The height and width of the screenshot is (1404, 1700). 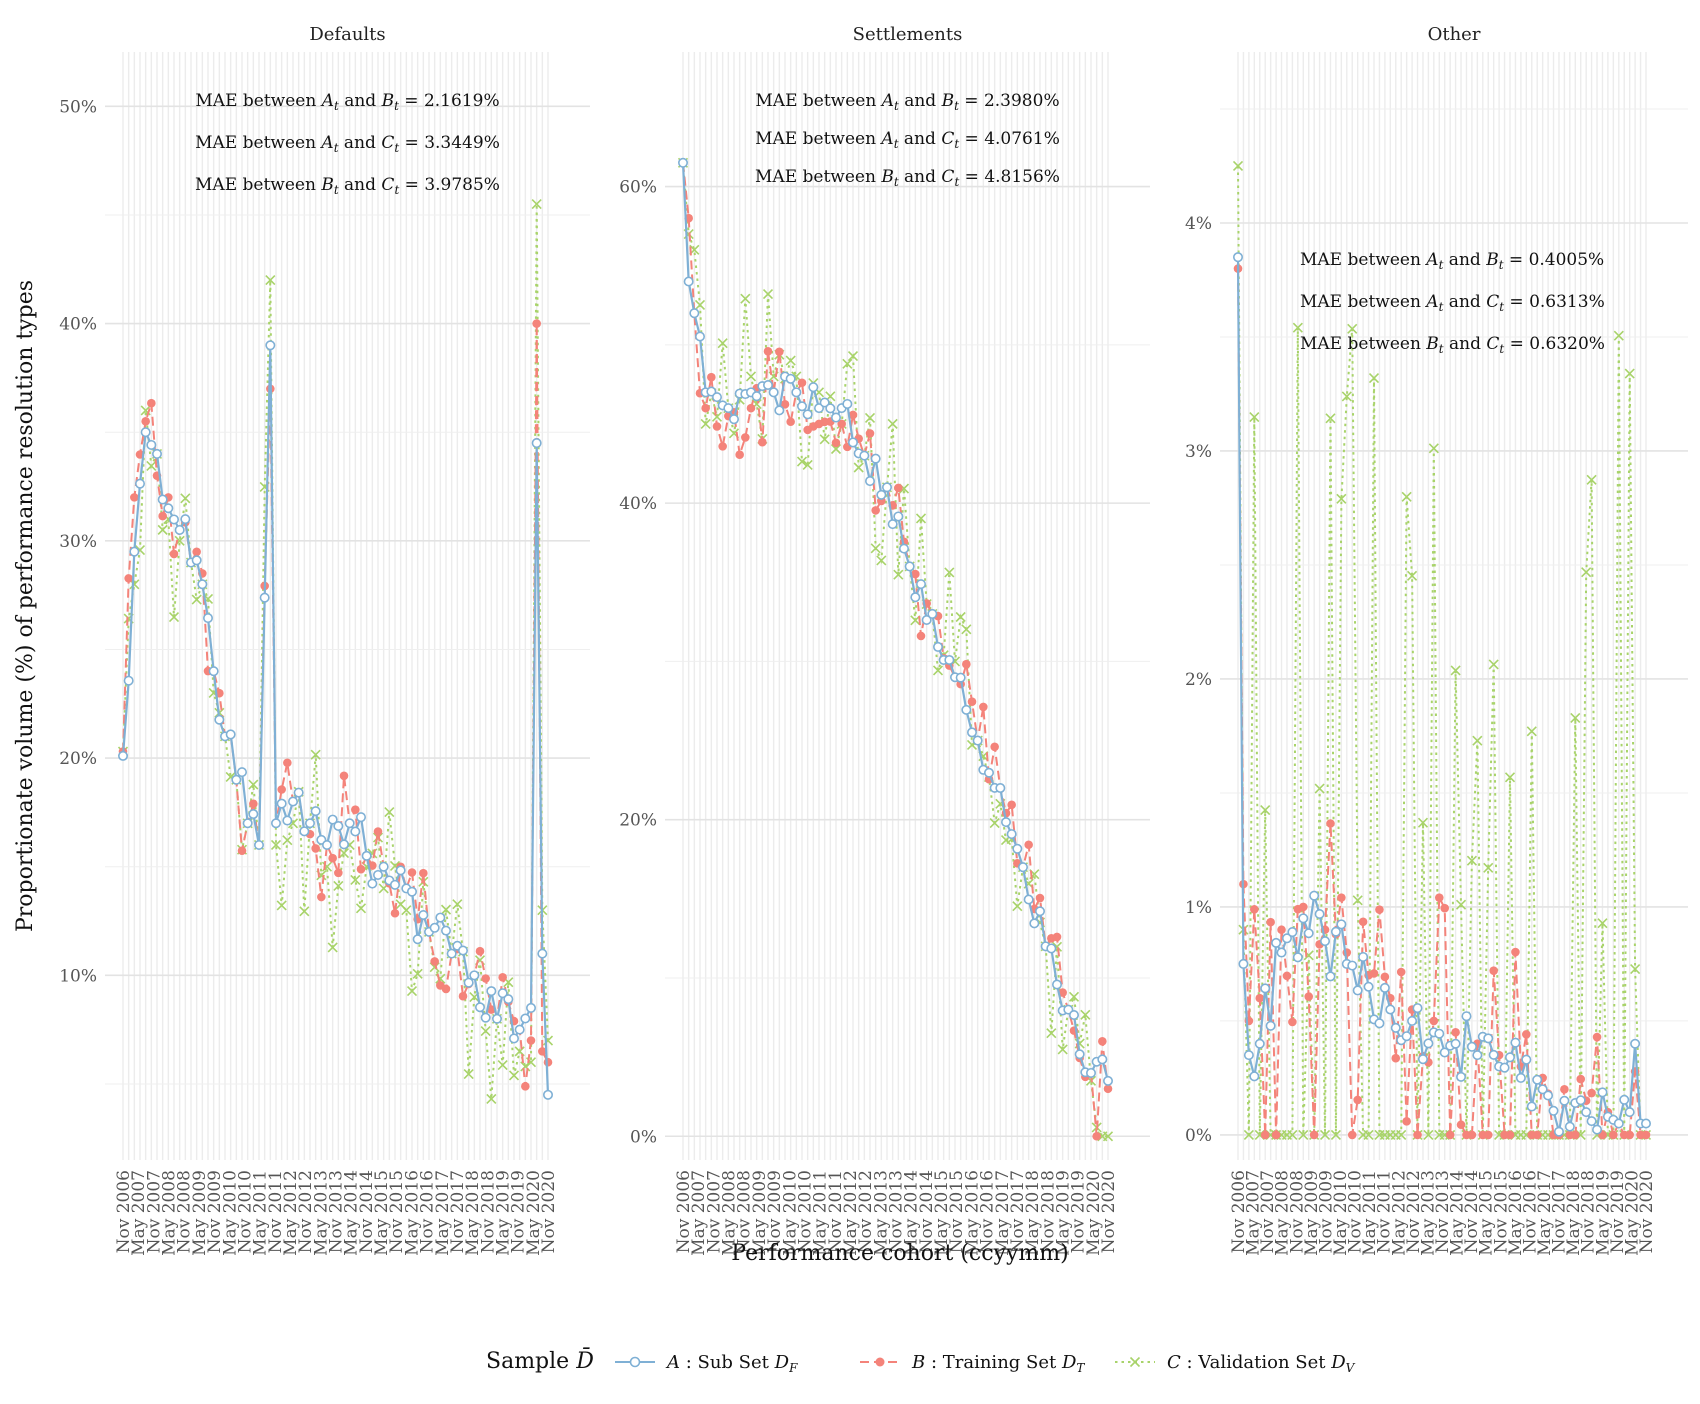 What do you see at coordinates (908, 34) in the screenshot?
I see `panel-title: Settlements` at bounding box center [908, 34].